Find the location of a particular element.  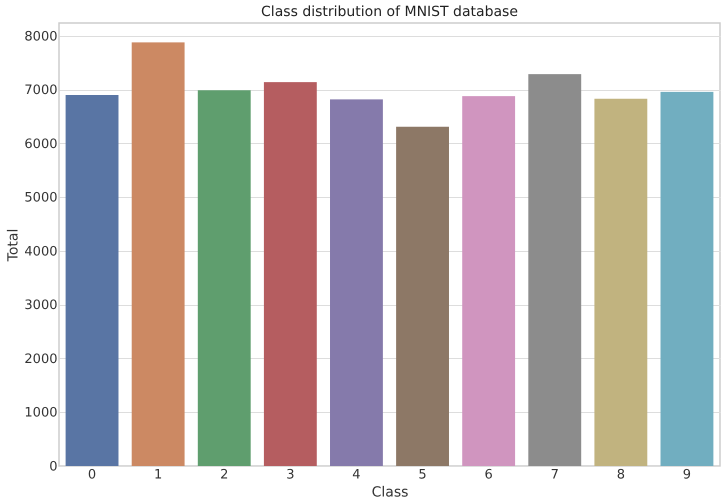

x-axis-title: Class is located at coordinates (390, 492).